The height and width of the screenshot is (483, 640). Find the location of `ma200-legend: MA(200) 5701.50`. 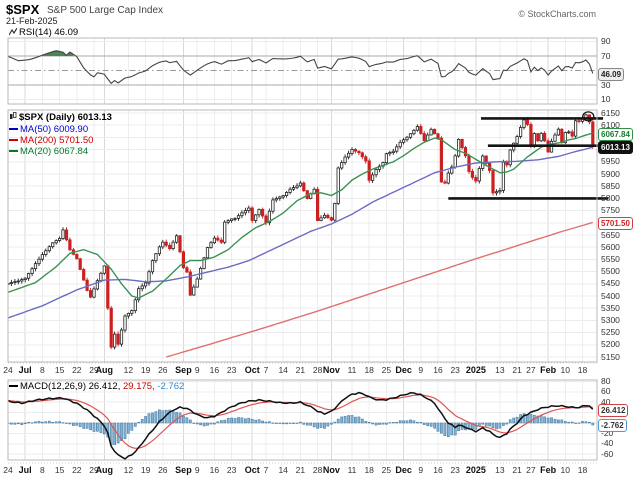

ma200-legend: MA(200) 5701.50 is located at coordinates (60, 141).